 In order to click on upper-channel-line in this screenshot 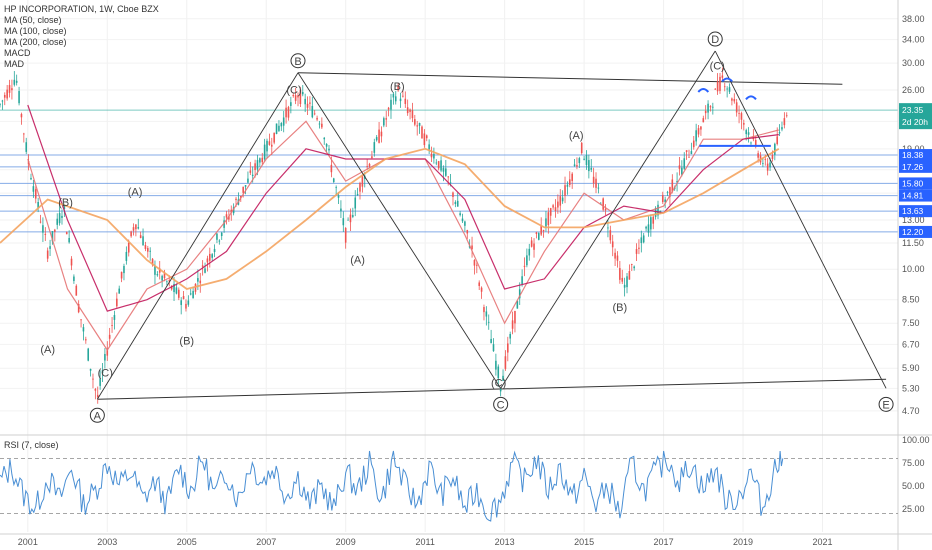, I will do `click(570, 78)`.